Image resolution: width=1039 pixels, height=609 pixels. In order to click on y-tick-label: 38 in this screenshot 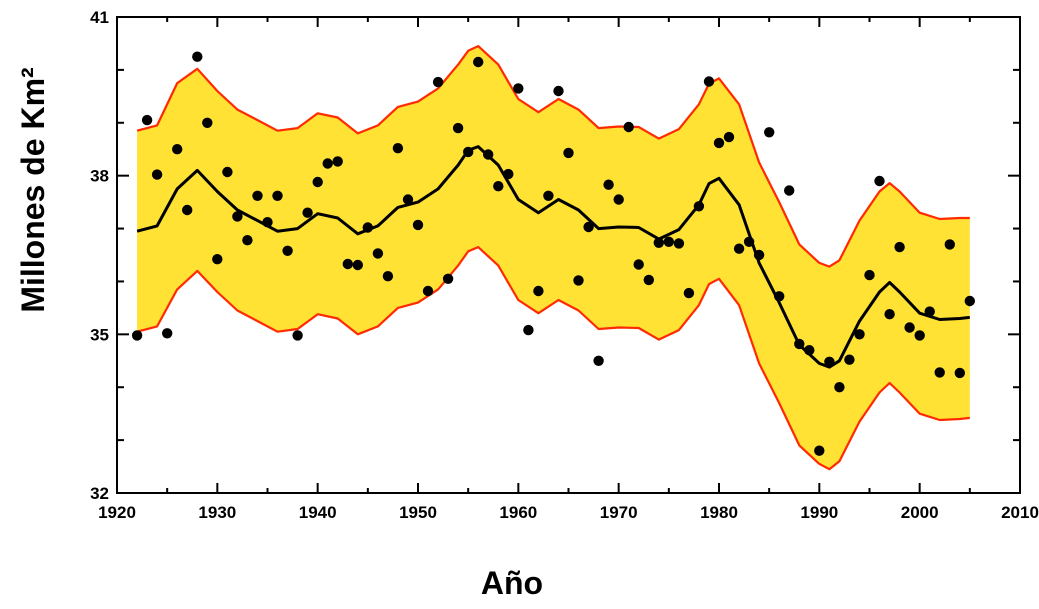, I will do `click(99, 176)`.